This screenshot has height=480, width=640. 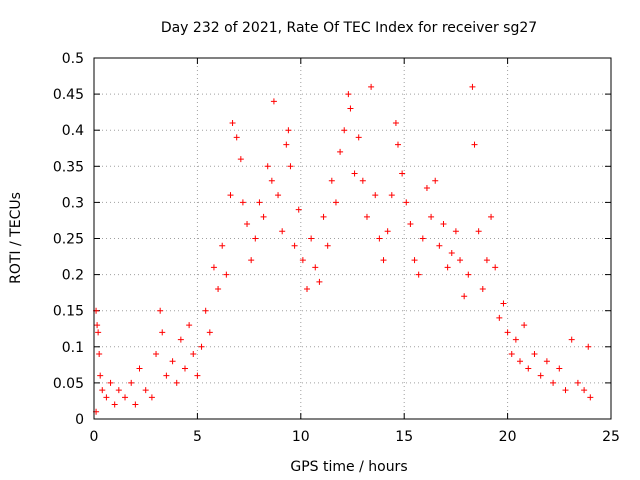 What do you see at coordinates (68, 384) in the screenshot?
I see `y-tick-label: 0.05` at bounding box center [68, 384].